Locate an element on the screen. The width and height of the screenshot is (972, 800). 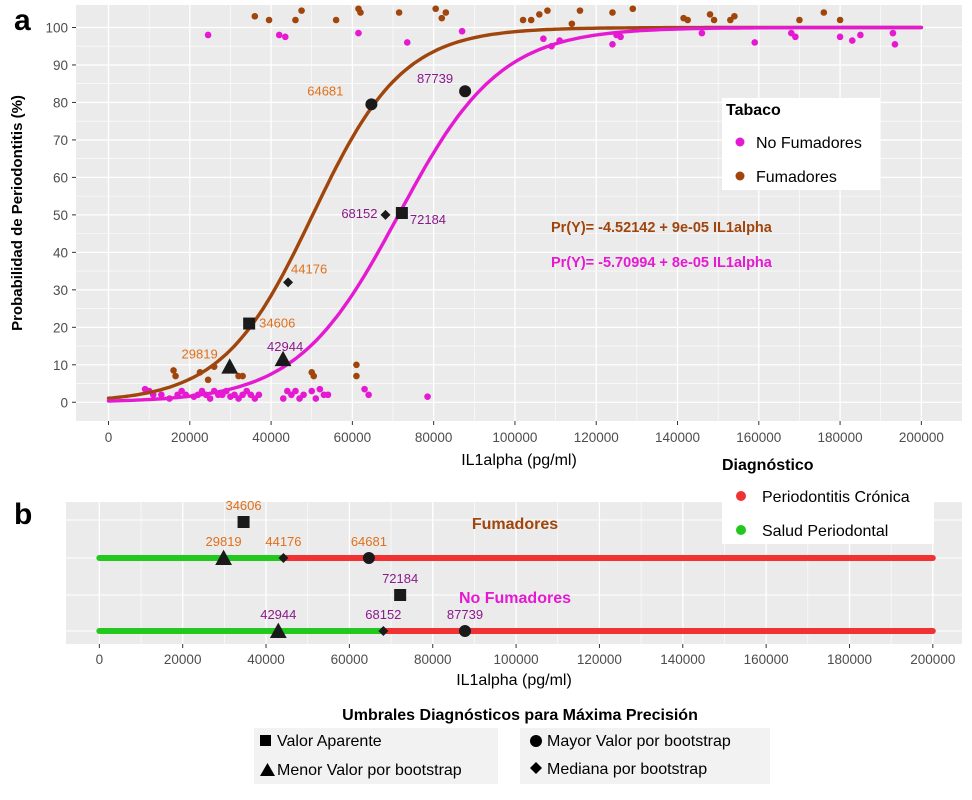
equation-fumadores: Pr(Y)= -4.52142 + 9e-05 IL1alpha is located at coordinates (662, 228).